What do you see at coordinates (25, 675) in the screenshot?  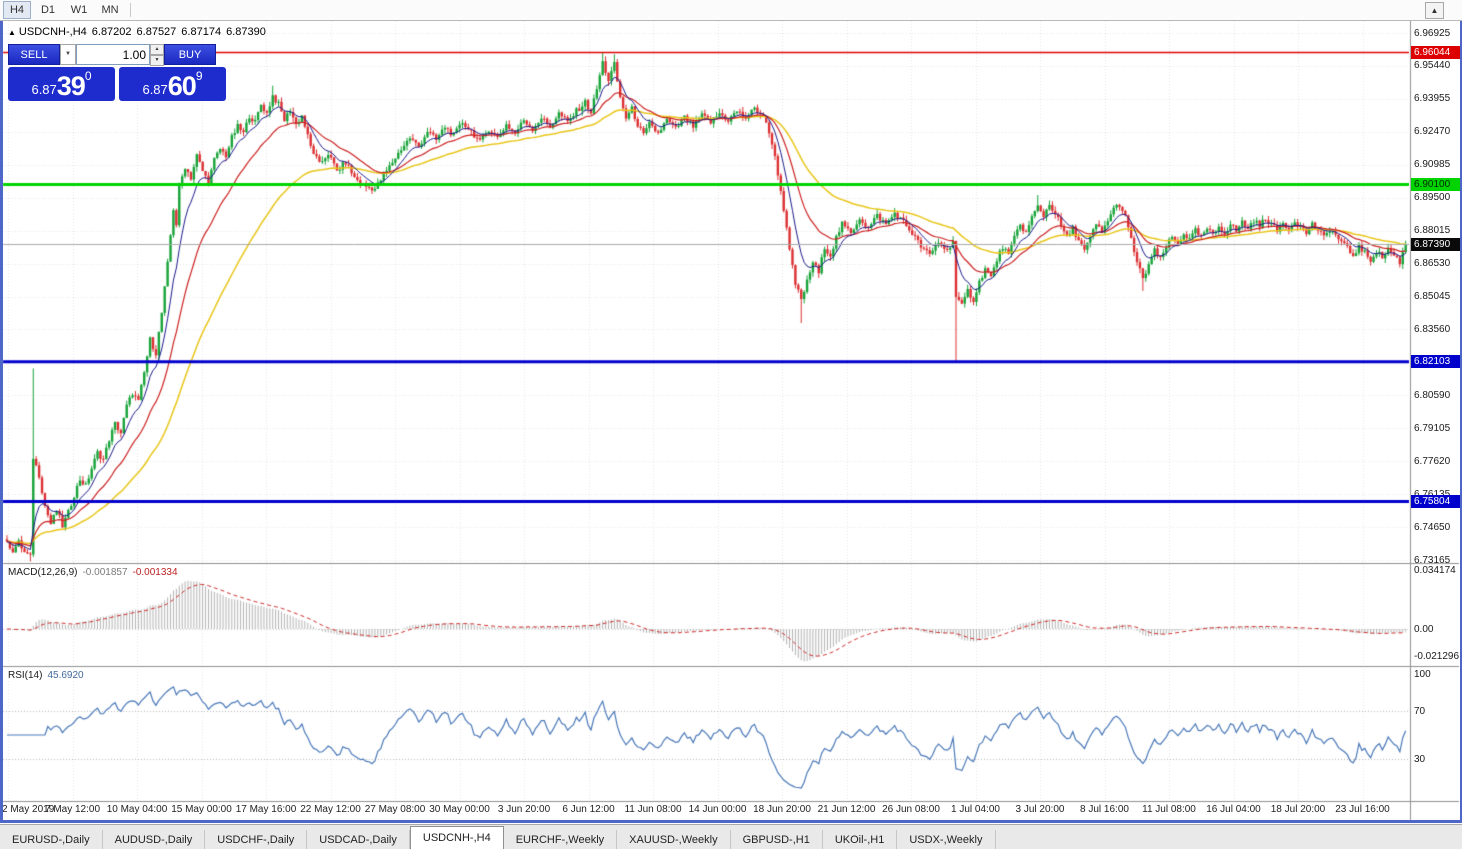 I see `rsi-name: RSI(14)` at bounding box center [25, 675].